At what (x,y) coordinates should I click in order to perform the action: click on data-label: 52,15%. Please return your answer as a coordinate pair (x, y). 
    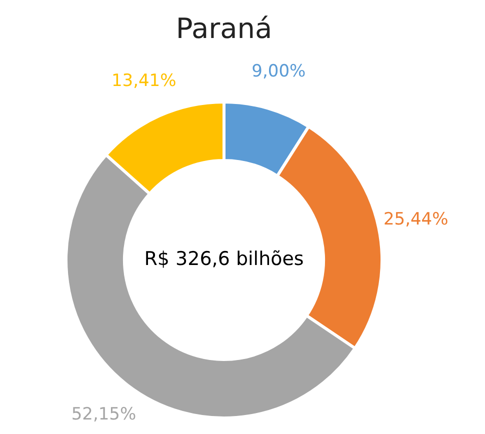
    Looking at the image, I should click on (103, 414).